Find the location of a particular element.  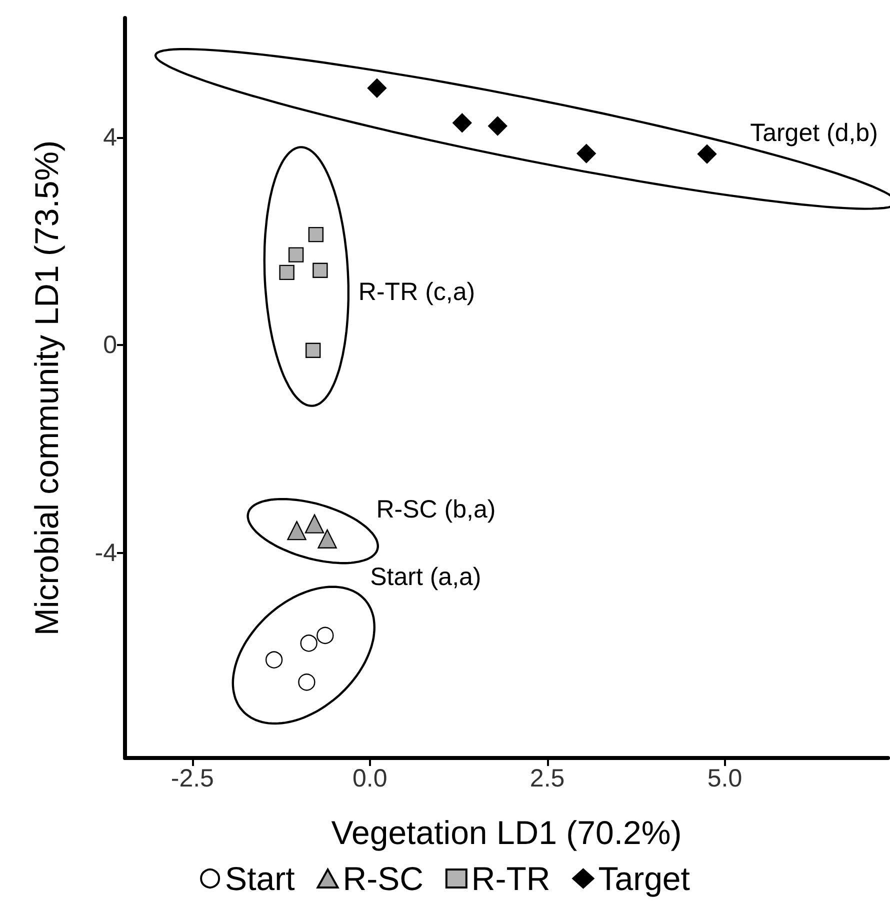

legend-label: Target is located at coordinates (644, 878).